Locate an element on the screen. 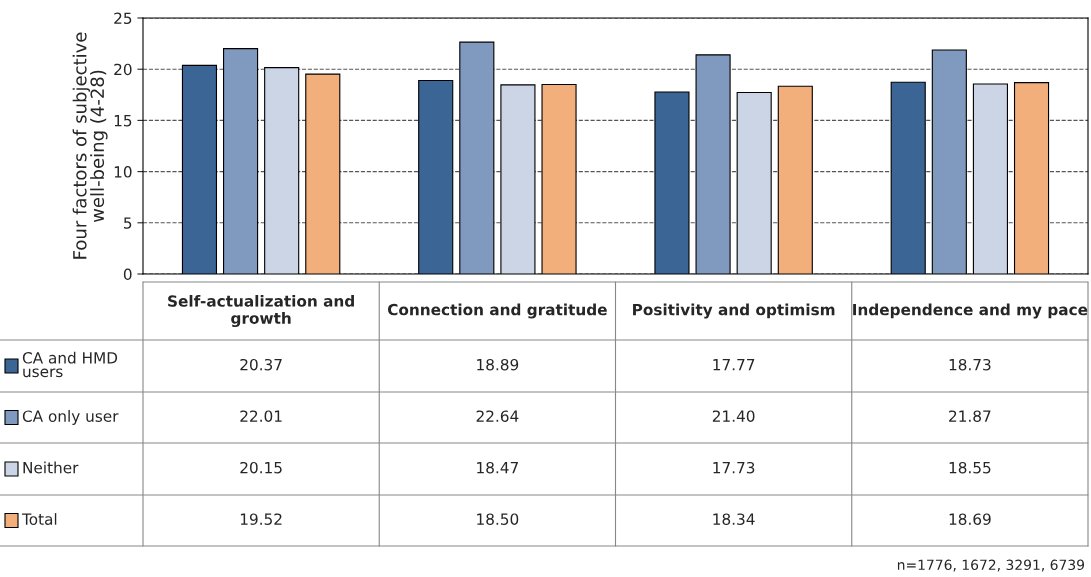 This screenshot has width=1091, height=577. text: 18.47 is located at coordinates (497, 467).